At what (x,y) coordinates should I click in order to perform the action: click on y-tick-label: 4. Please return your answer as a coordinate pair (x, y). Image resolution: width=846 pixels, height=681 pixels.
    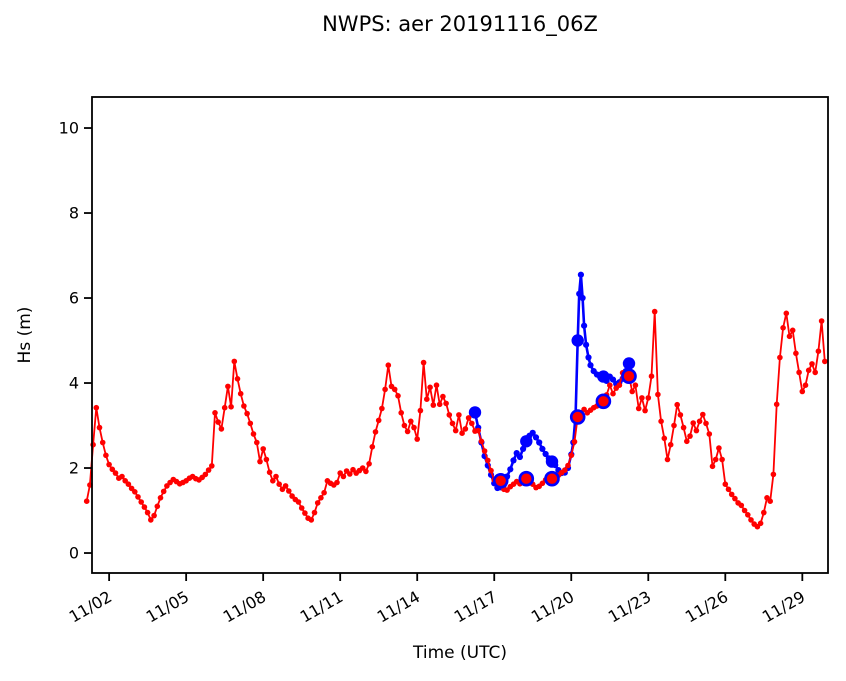
    Looking at the image, I should click on (74, 383).